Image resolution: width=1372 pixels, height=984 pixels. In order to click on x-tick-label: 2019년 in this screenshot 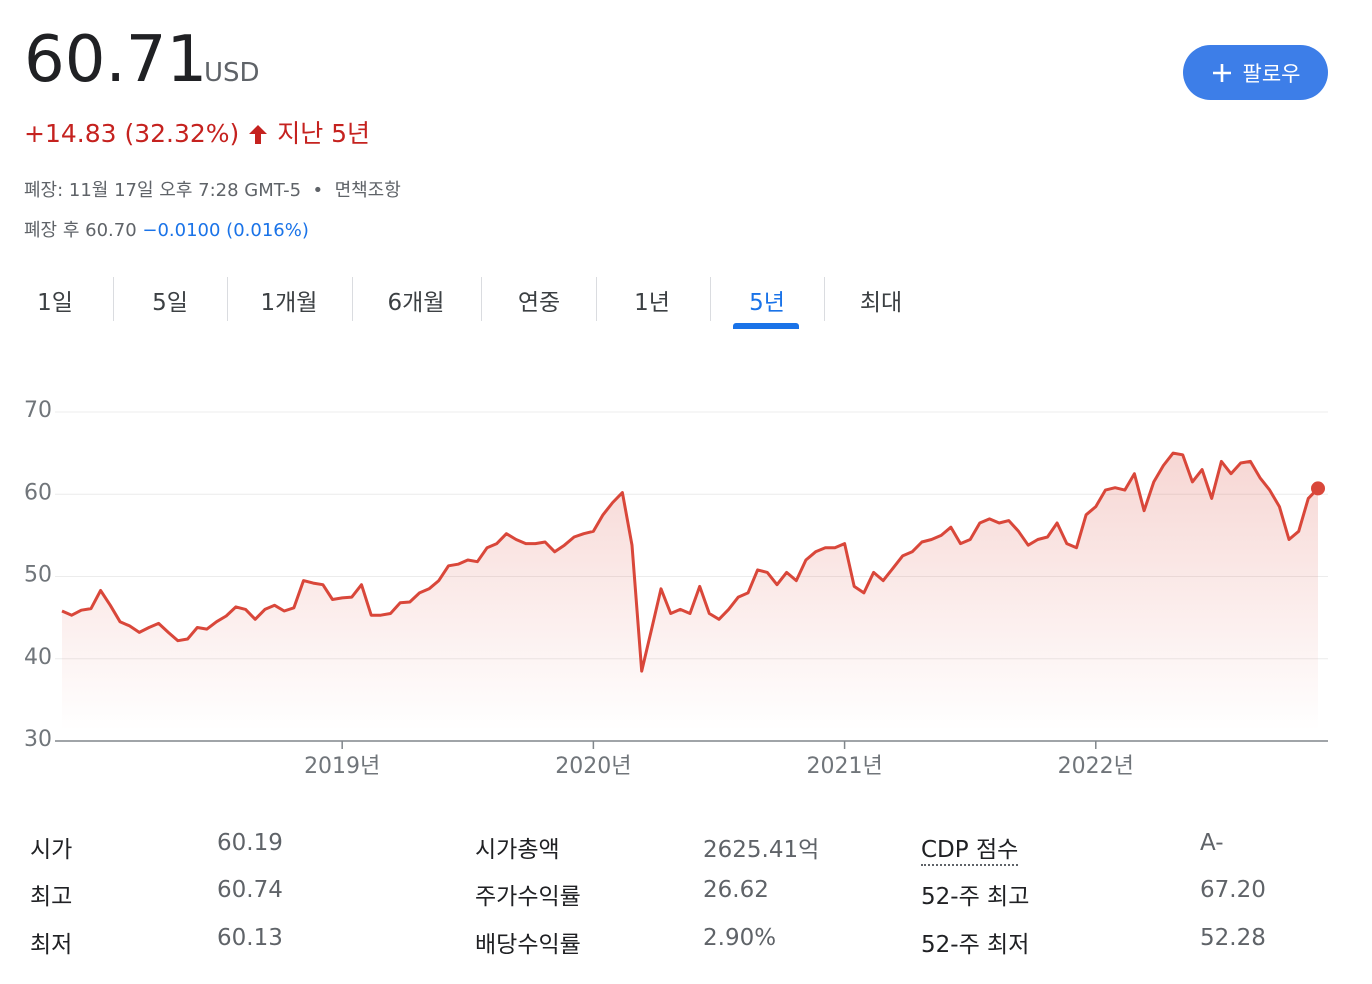, I will do `click(342, 766)`.